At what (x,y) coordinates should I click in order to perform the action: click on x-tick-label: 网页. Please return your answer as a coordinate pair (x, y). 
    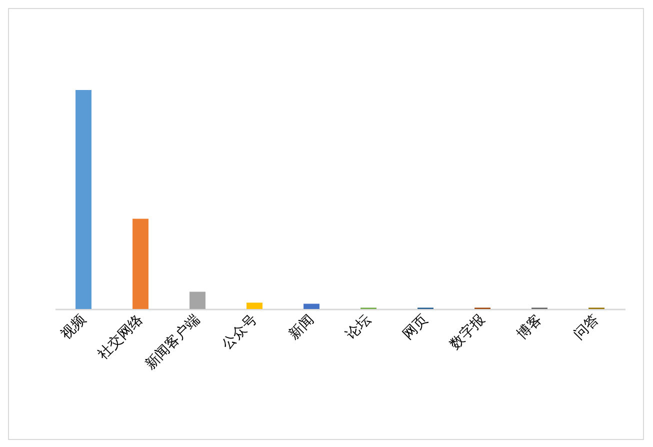
    Looking at the image, I should click on (416, 327).